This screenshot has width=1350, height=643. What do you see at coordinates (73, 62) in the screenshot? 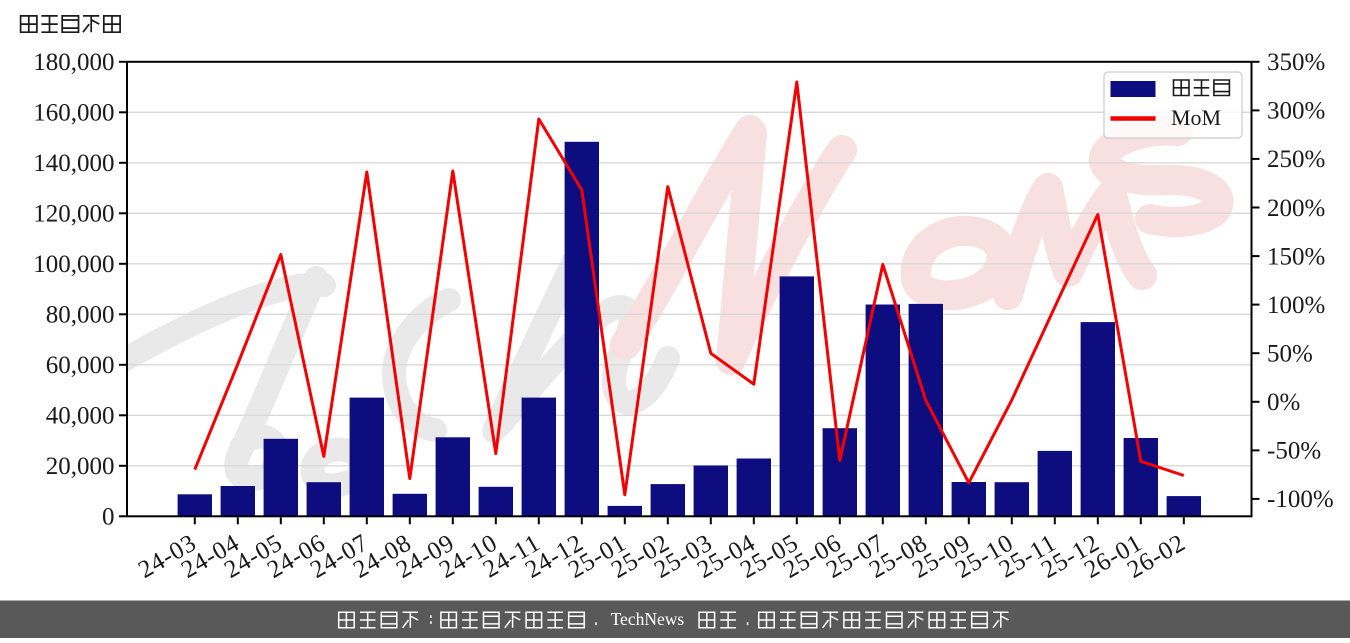
I see `svg-text: 180,000` at bounding box center [73, 62].